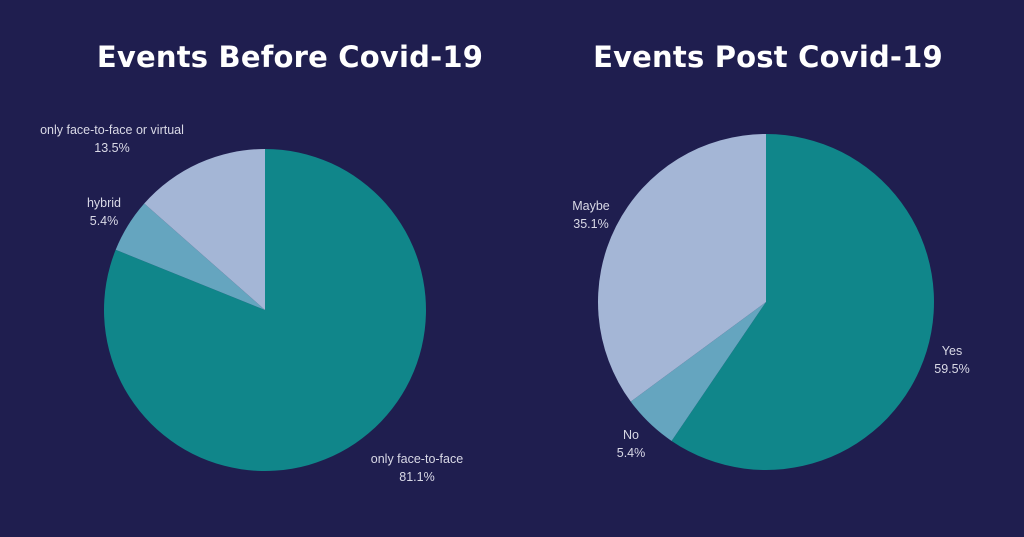  I want to click on slice-label-only-face-to-face-or-virtual: only face-to-face or virtual 13.5%, so click(112, 139).